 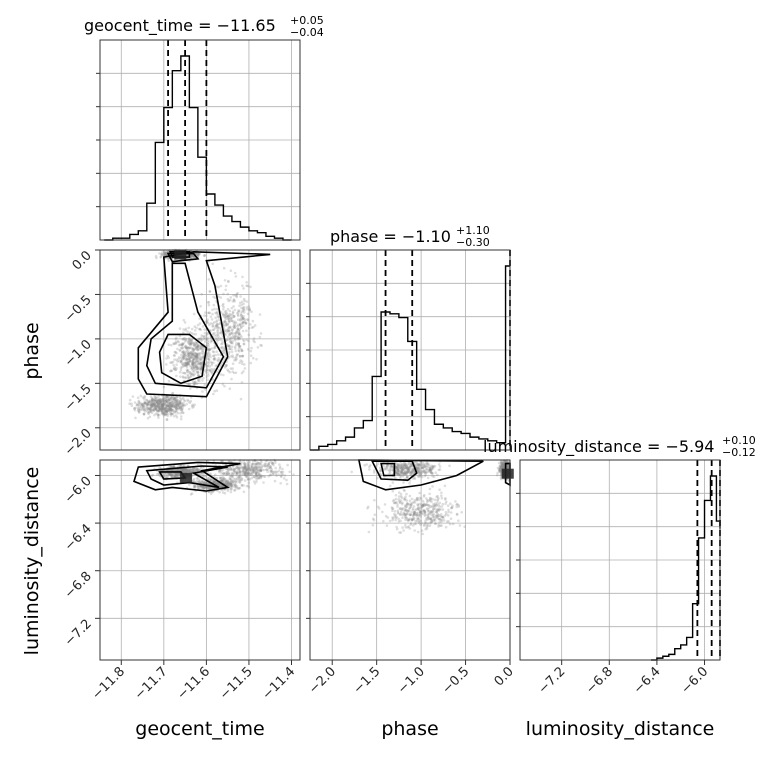 What do you see at coordinates (151, 683) in the screenshot?
I see `x-tick-label: −11.7` at bounding box center [151, 683].